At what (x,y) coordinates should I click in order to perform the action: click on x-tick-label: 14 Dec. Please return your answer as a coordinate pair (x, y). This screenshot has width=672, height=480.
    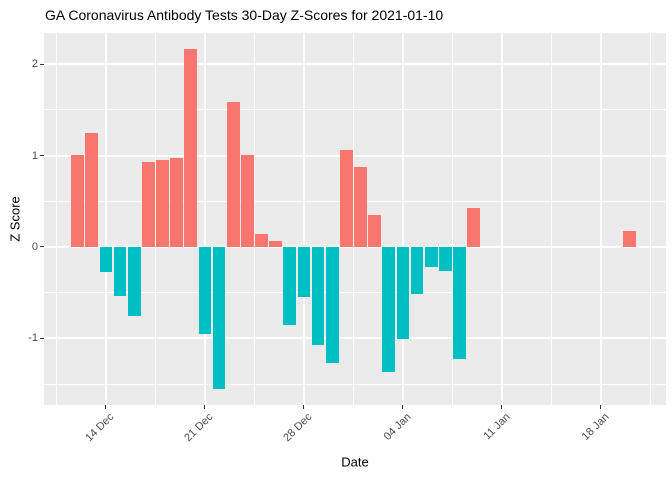
    Looking at the image, I should click on (100, 428).